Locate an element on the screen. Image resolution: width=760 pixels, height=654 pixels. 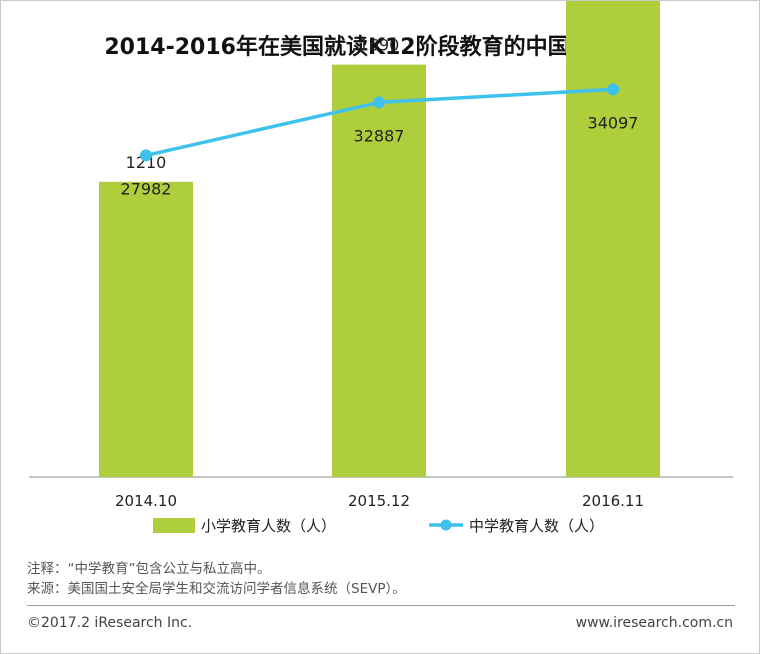
legend-line-marker is located at coordinates (446, 525).